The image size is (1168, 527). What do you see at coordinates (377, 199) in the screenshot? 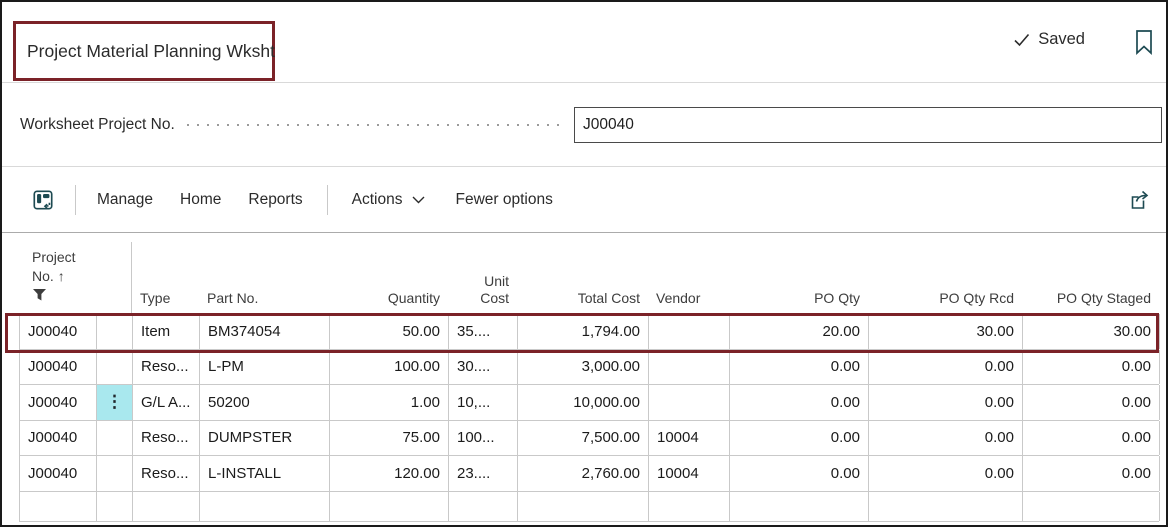
I see `menu-actions-label: Actions` at bounding box center [377, 199].